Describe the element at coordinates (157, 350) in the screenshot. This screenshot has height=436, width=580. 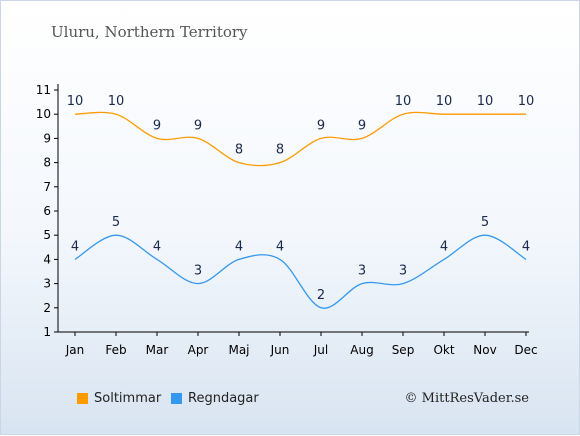
I see `x-tick-label: Mar` at that location.